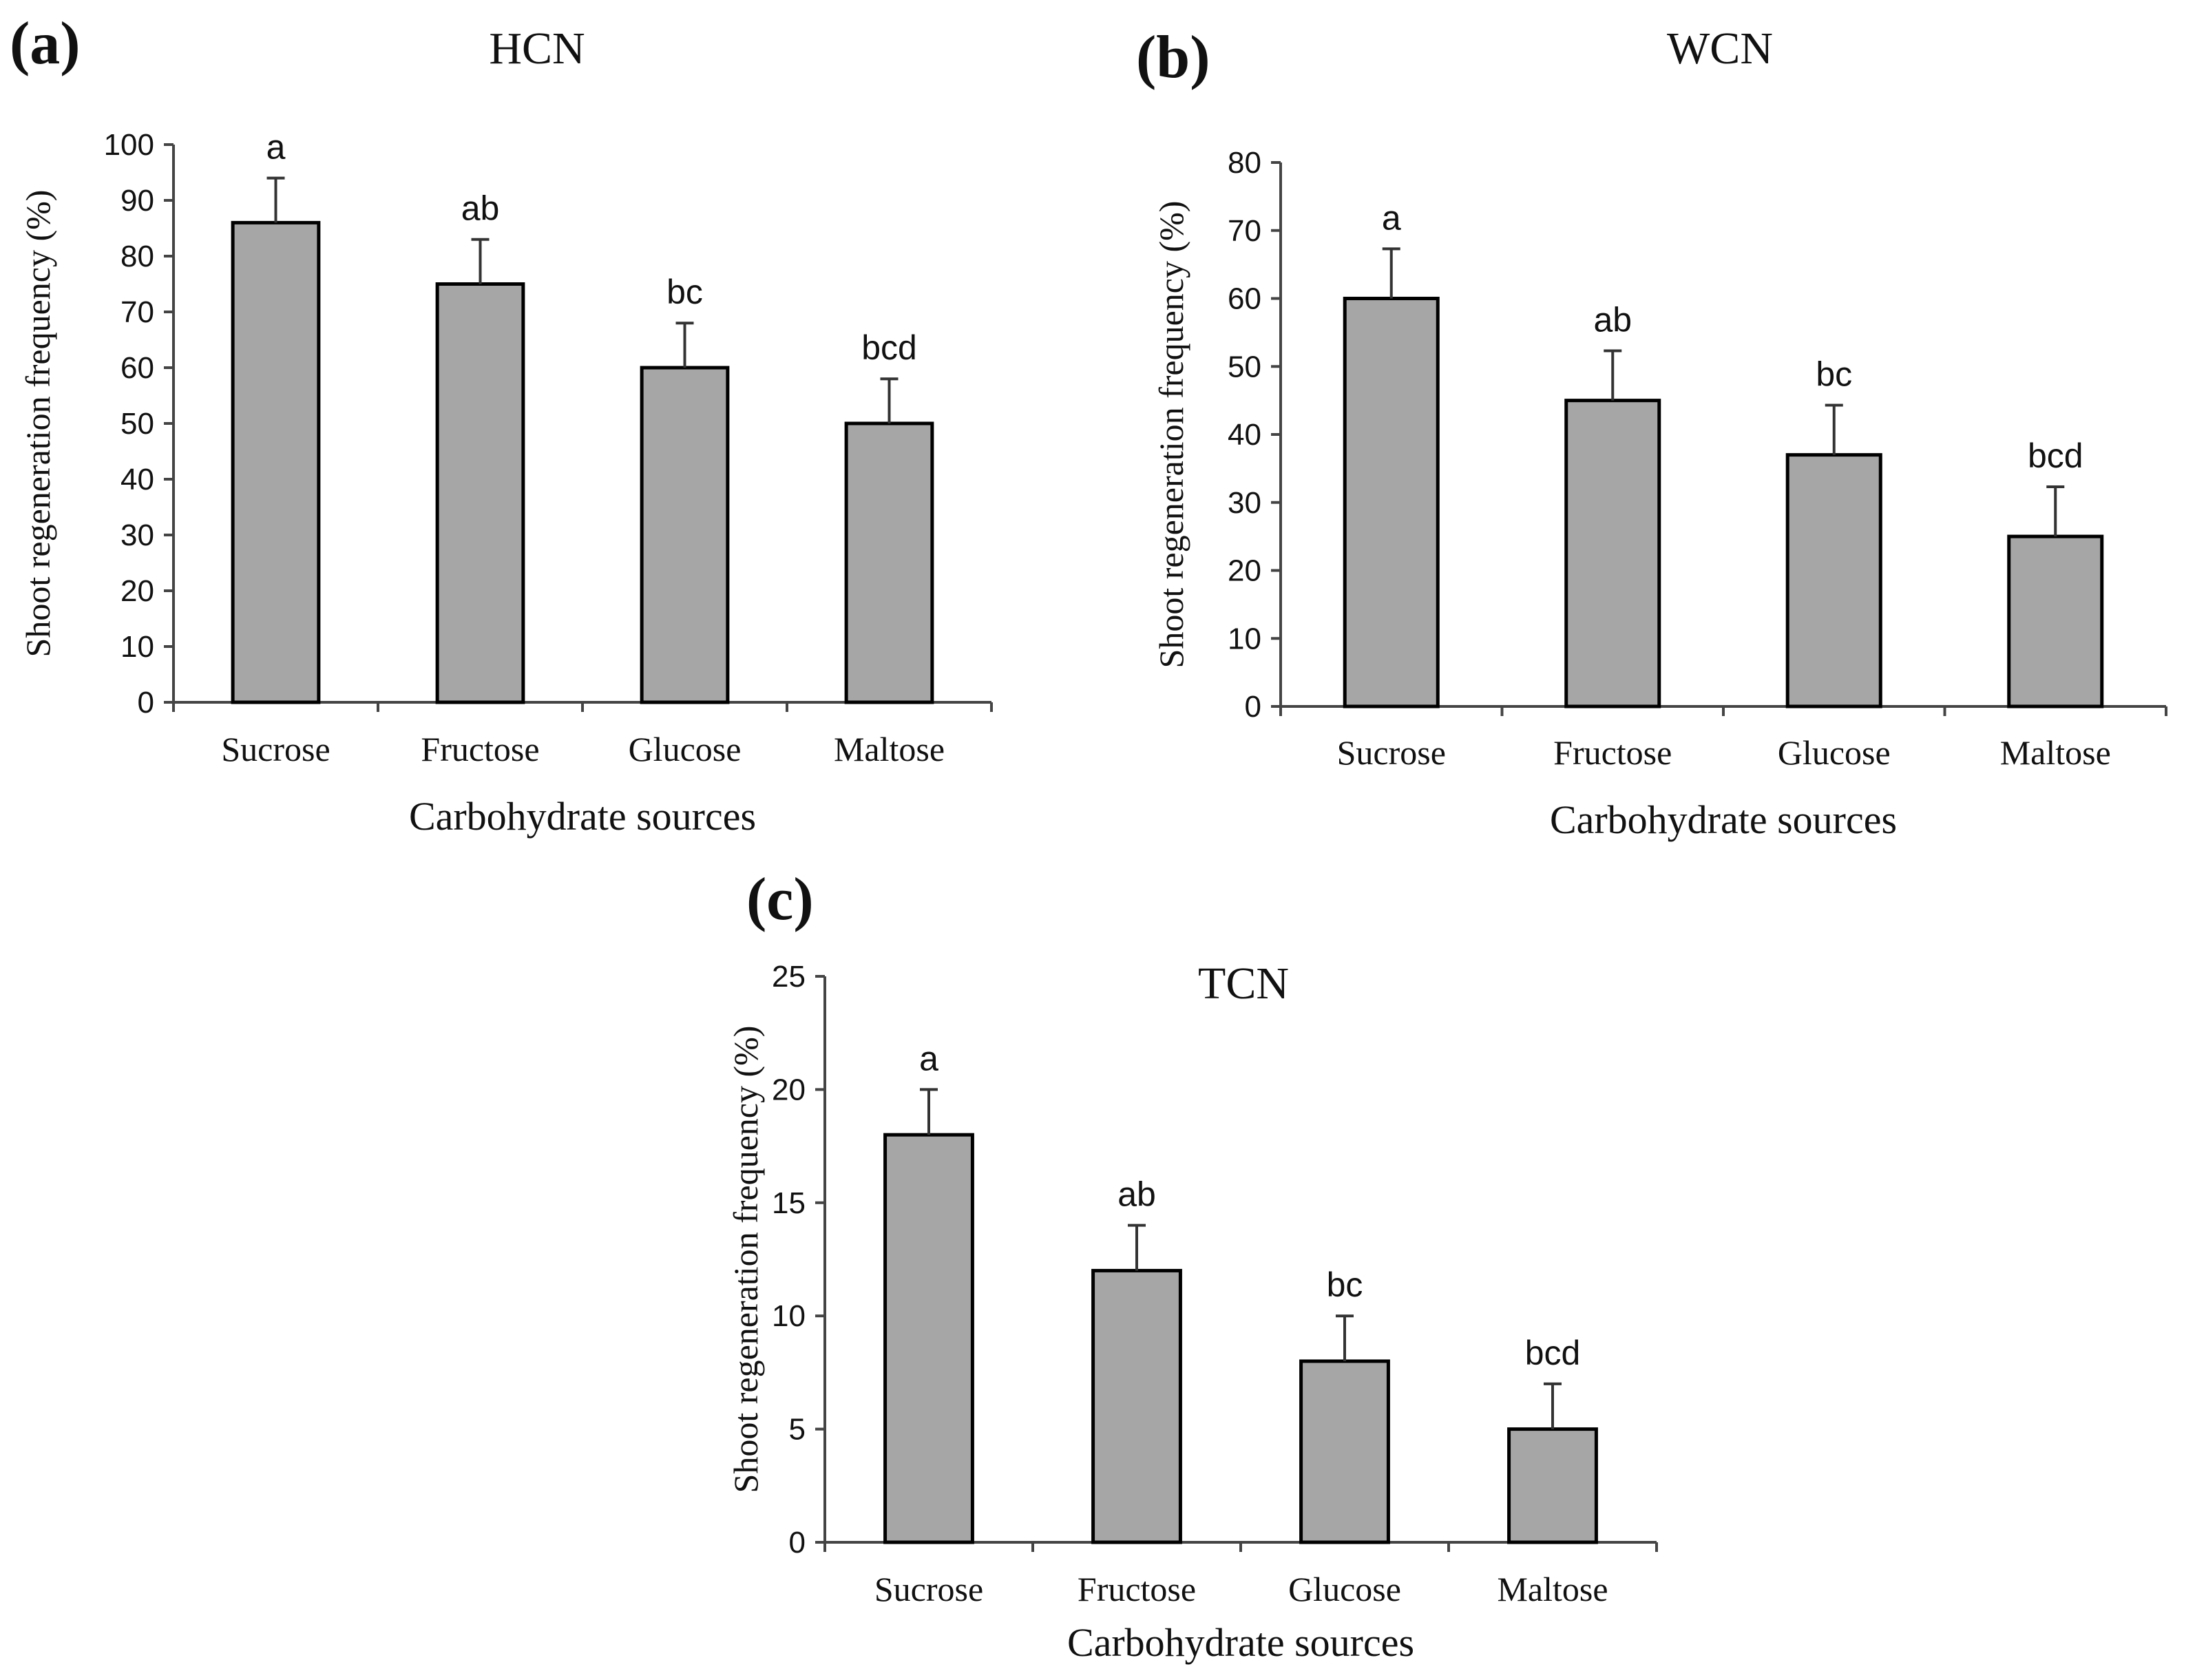 The width and height of the screenshot is (2195, 1680). What do you see at coordinates (789, 1203) in the screenshot?
I see `y-tick-label: 15` at bounding box center [789, 1203].